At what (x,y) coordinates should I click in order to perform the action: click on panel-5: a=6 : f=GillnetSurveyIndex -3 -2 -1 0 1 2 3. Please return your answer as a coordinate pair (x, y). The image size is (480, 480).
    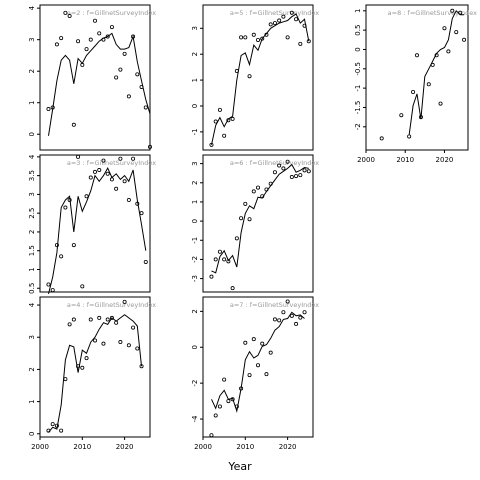
    Looking at the image, I should click on (255, 223).